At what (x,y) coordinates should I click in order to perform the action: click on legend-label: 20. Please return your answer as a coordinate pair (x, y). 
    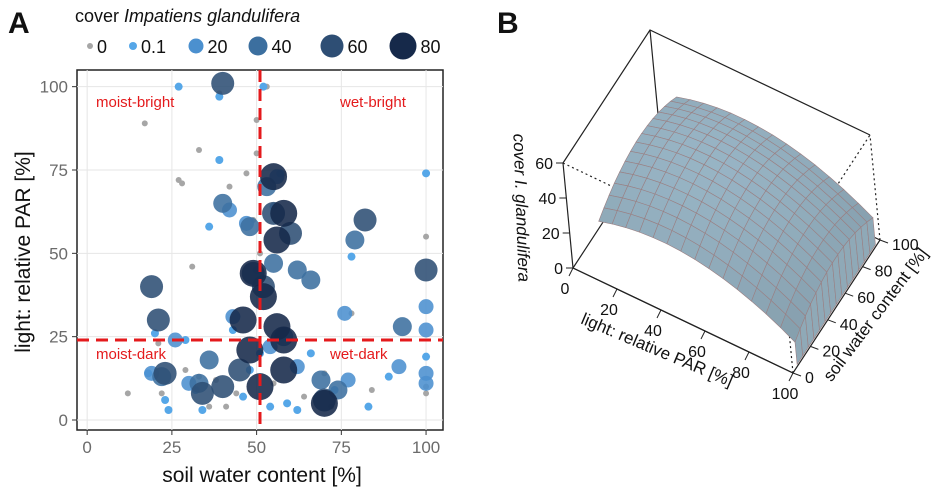
    Looking at the image, I should click on (218, 47).